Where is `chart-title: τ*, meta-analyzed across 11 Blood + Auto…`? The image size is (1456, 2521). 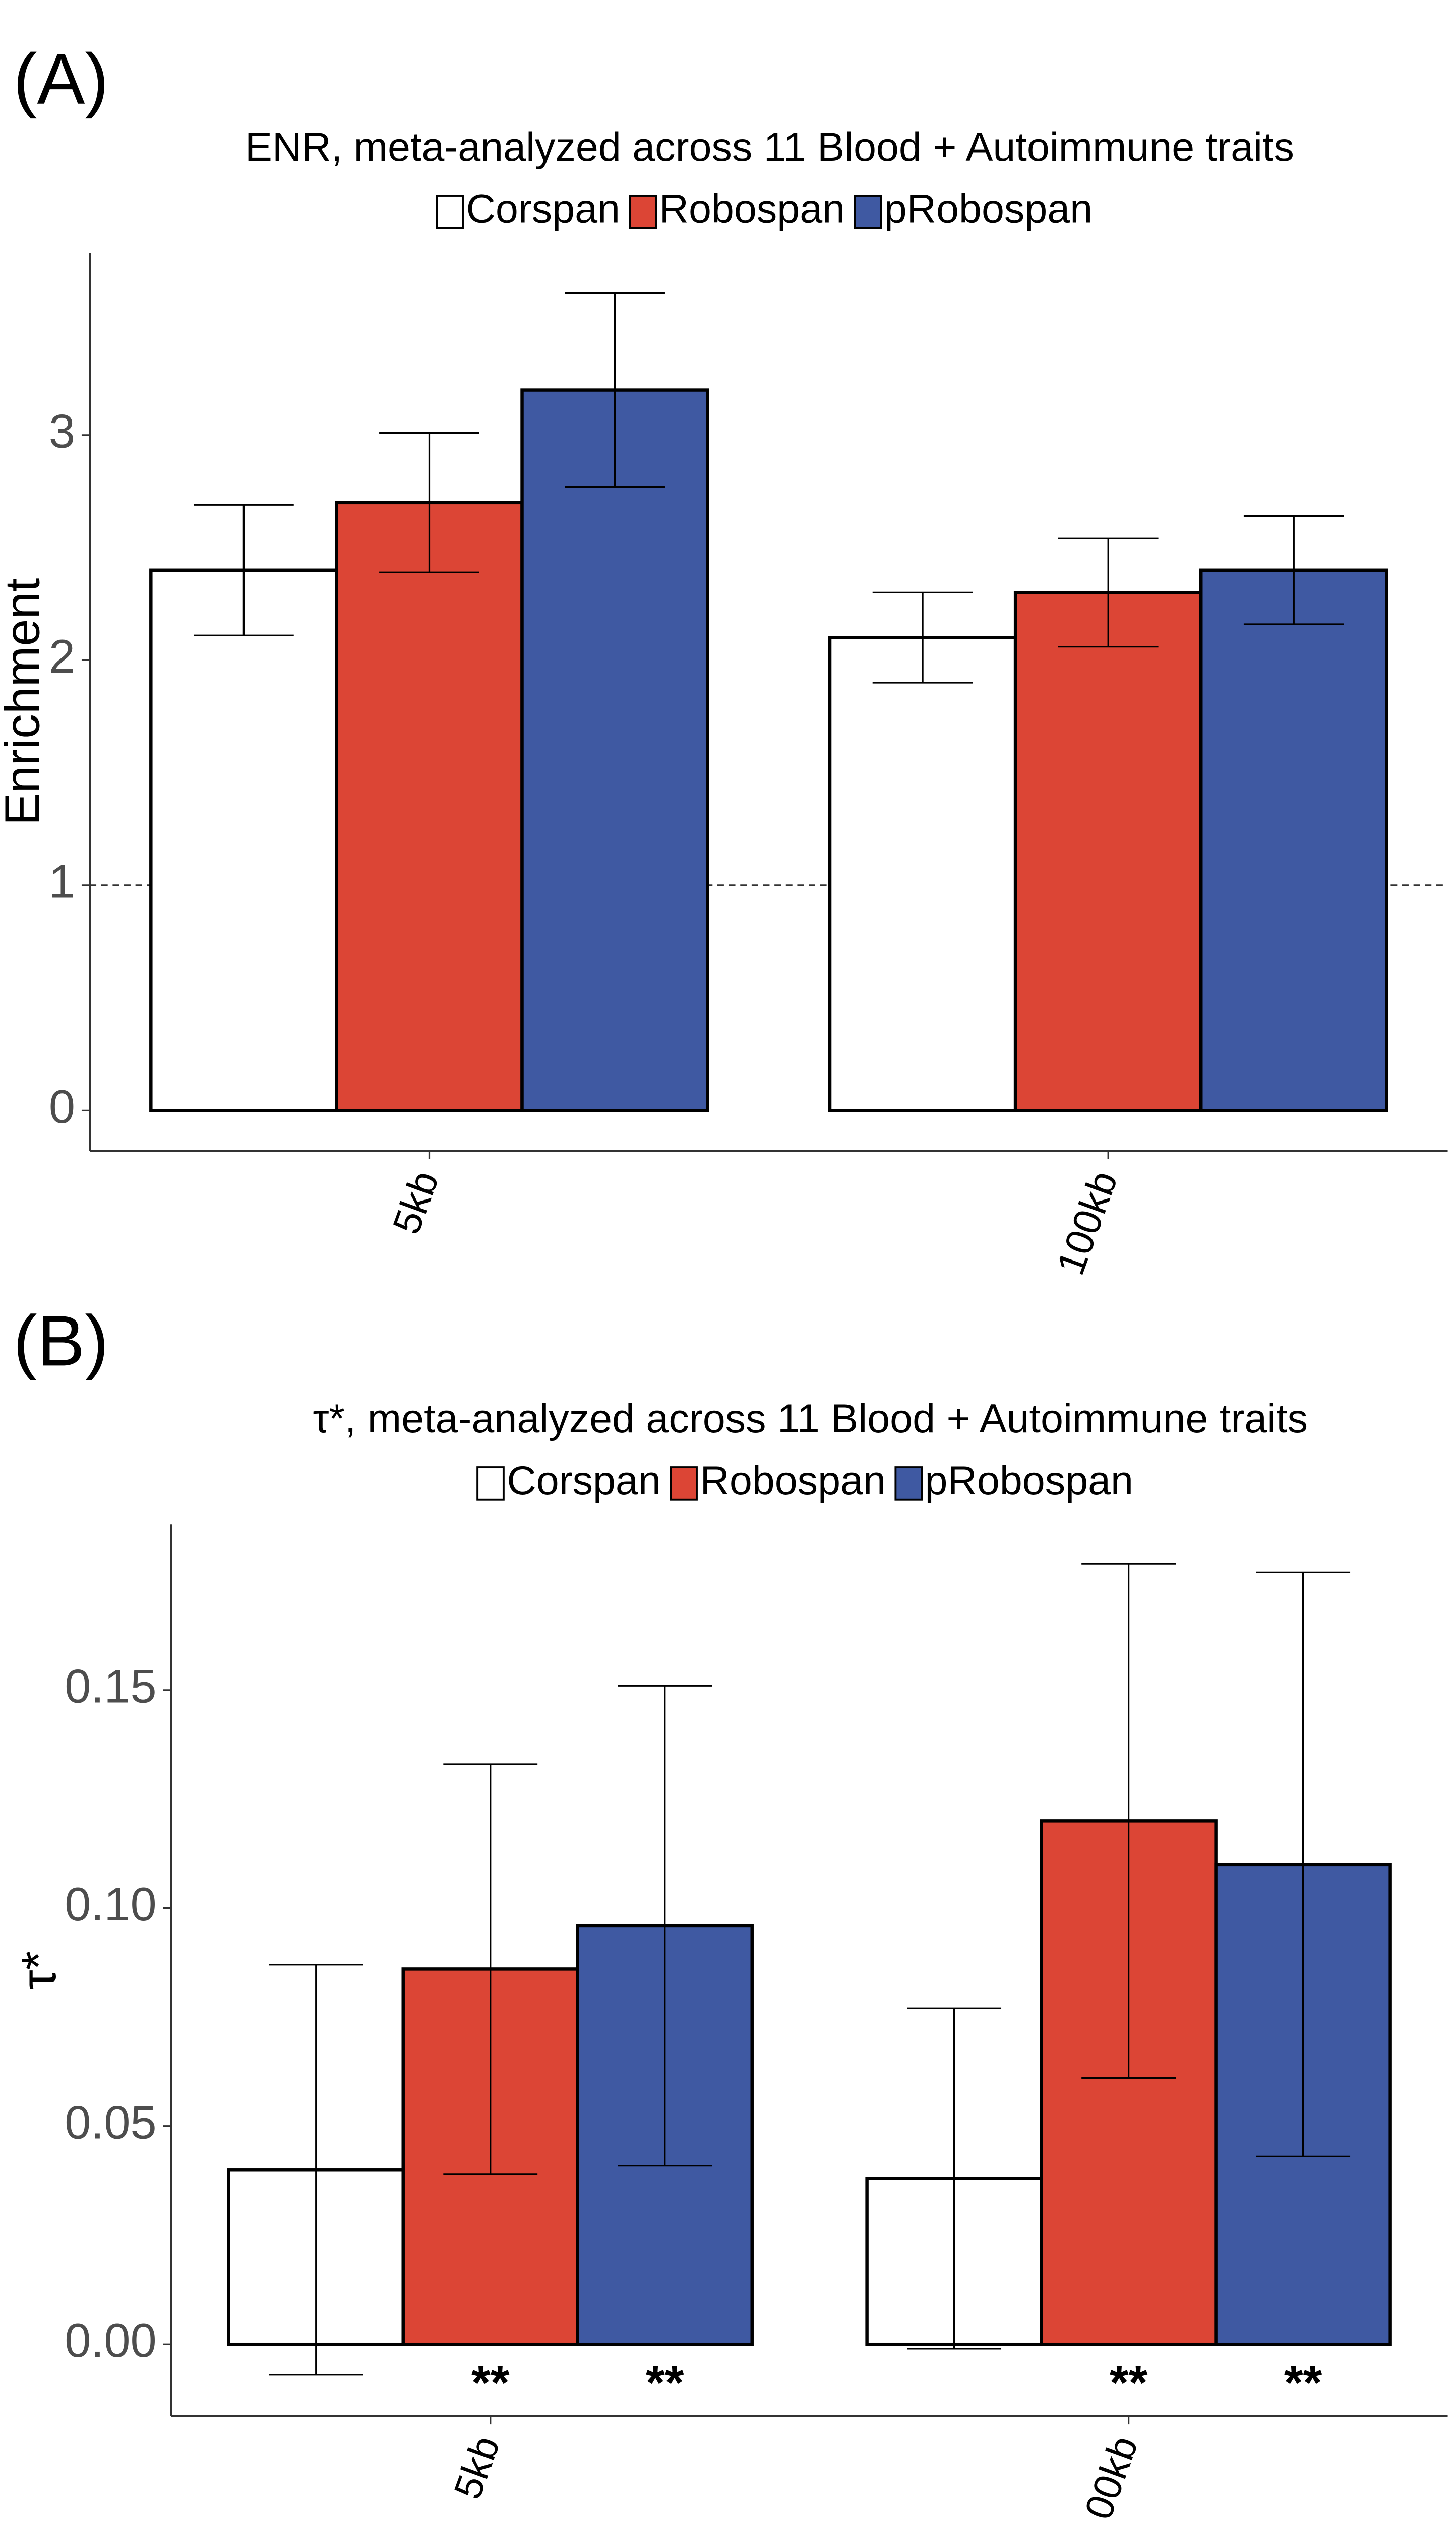
chart-title: τ*, meta-analyzed across 11 Blood + Auto… is located at coordinates (810, 1419).